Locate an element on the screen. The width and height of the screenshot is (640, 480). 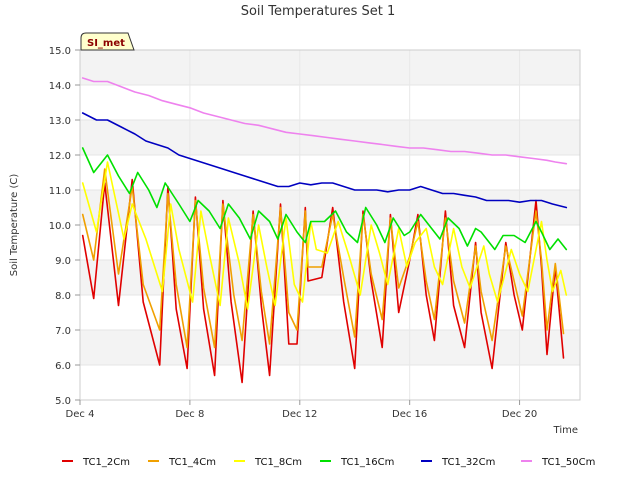
x-axis-ticks: Dec 4 Dec 8 Dec 12 Dec 16 Dec 20 is located at coordinates (301, 410).